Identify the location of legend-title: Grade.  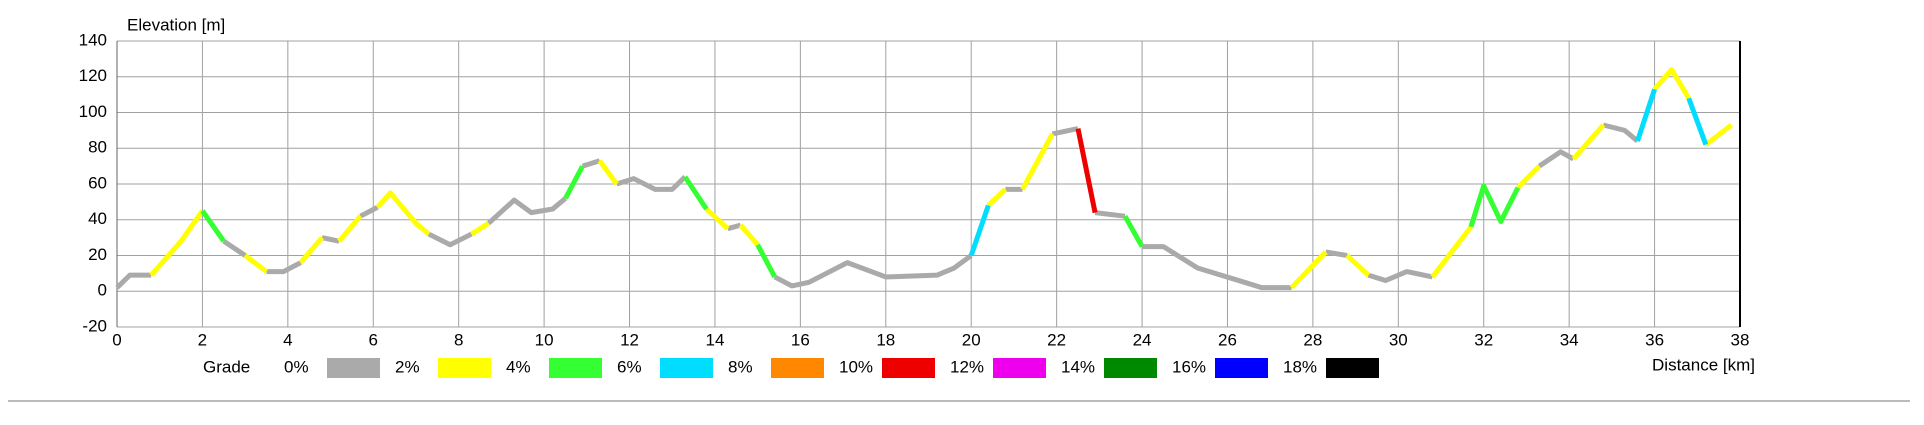
(226, 366).